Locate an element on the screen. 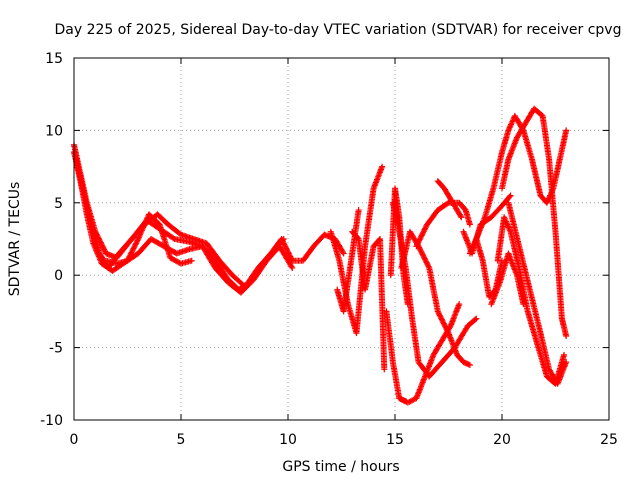  y-tick-label: -10 is located at coordinates (51, 421).